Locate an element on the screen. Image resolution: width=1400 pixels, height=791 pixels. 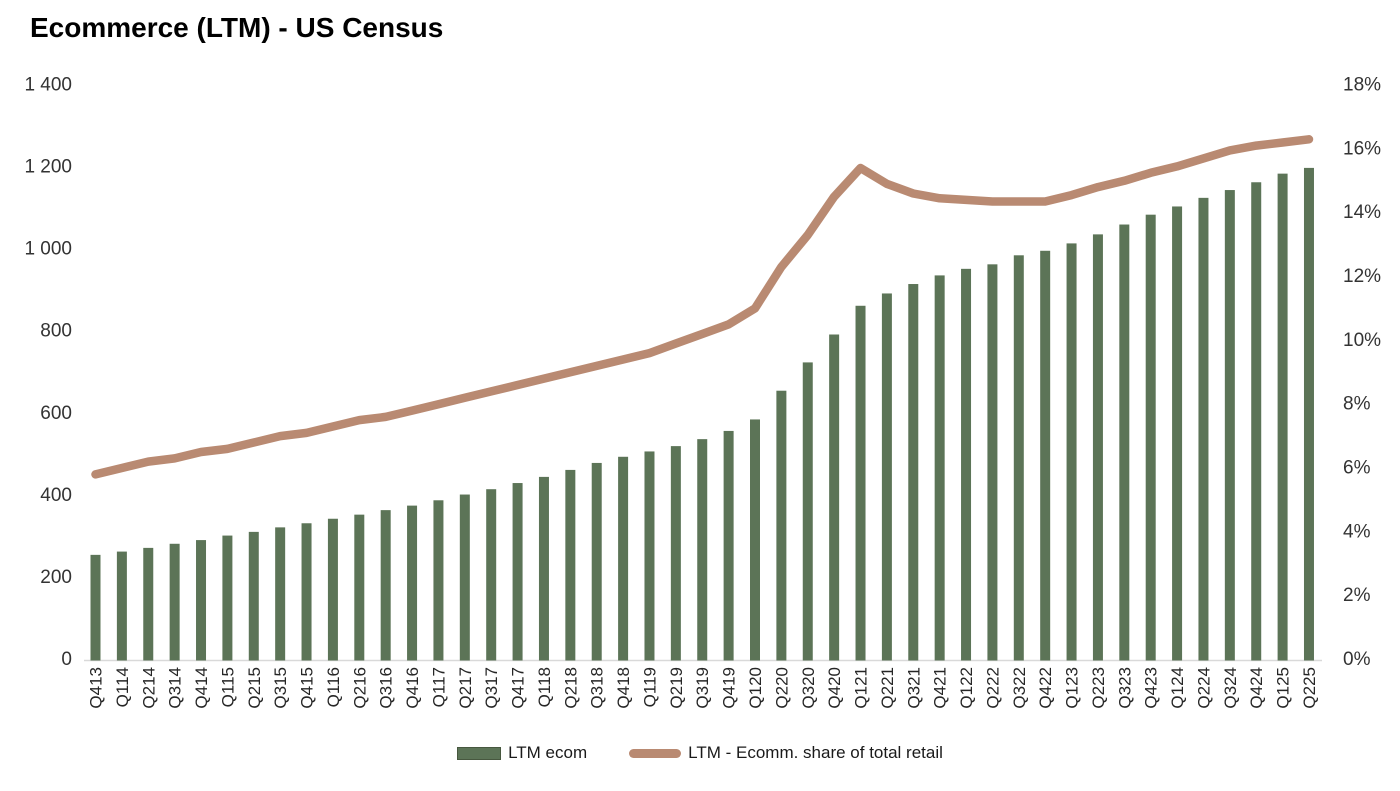
left-axis-tick-label: 1 000 is located at coordinates (48, 249).